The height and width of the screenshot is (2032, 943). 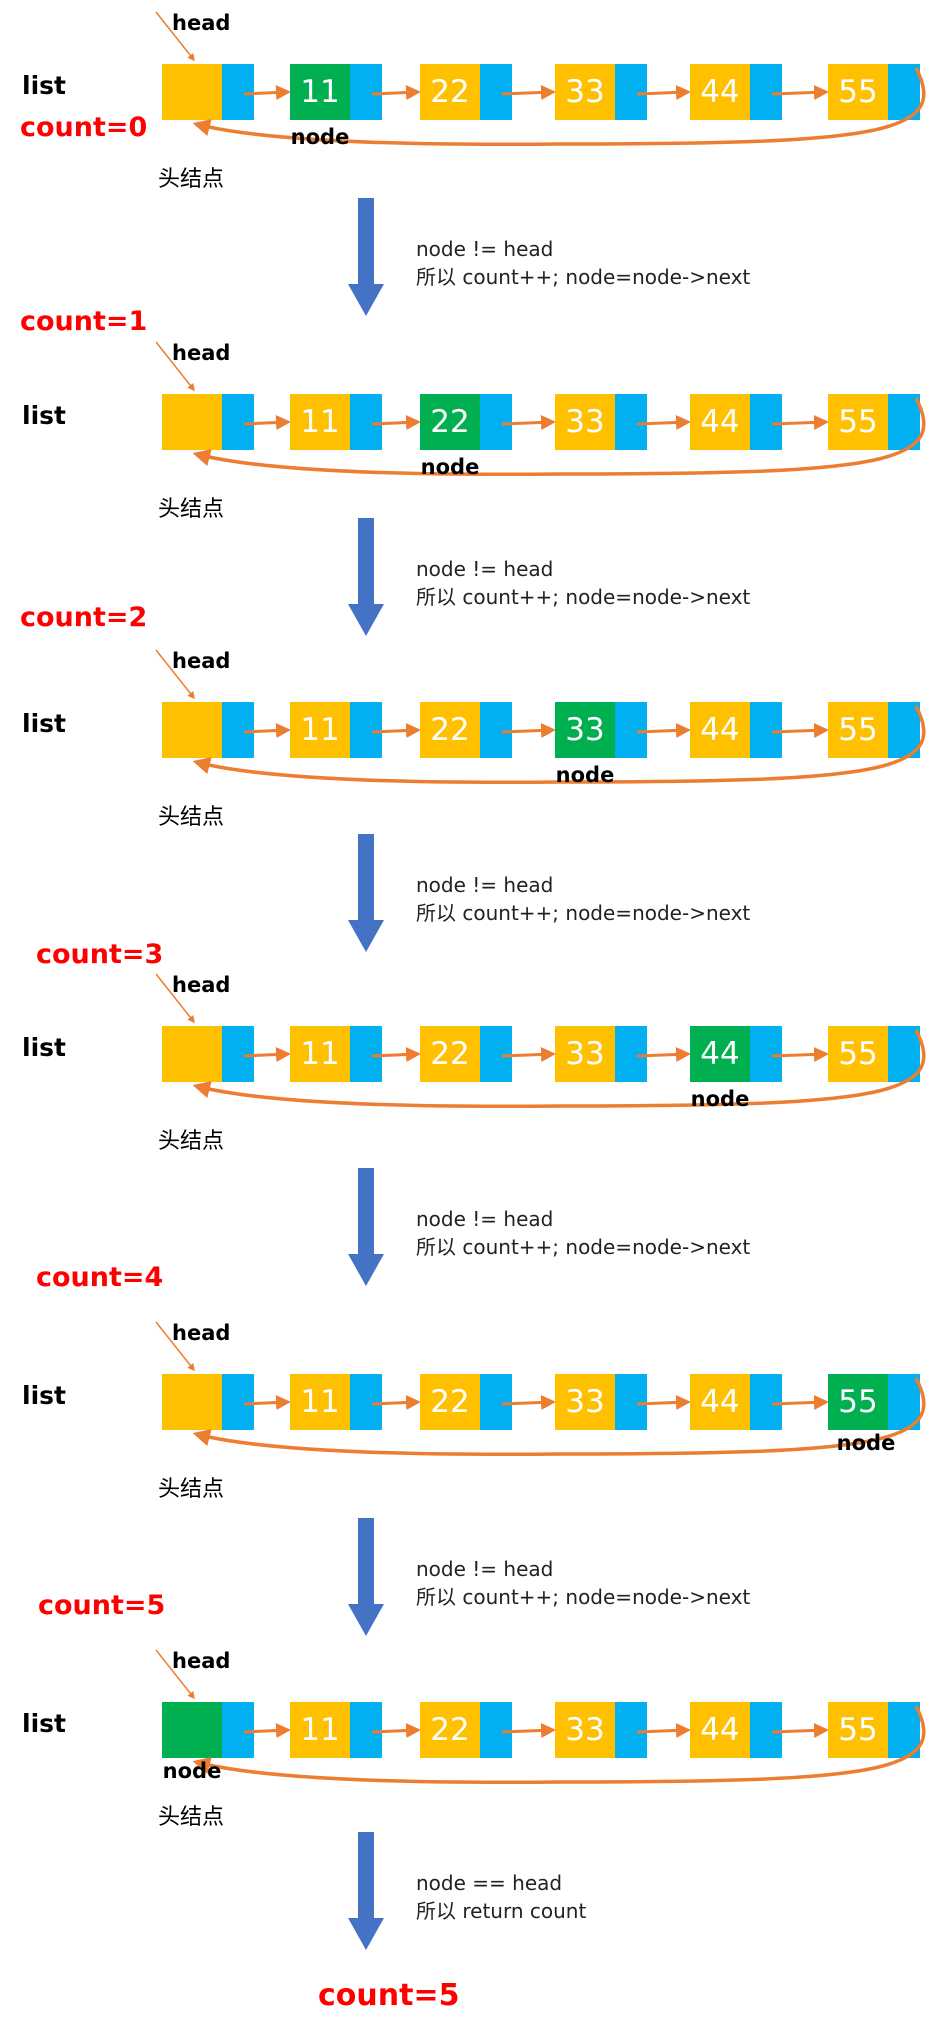 What do you see at coordinates (501, 1911) in the screenshot?
I see `action-text: 所以 return count` at bounding box center [501, 1911].